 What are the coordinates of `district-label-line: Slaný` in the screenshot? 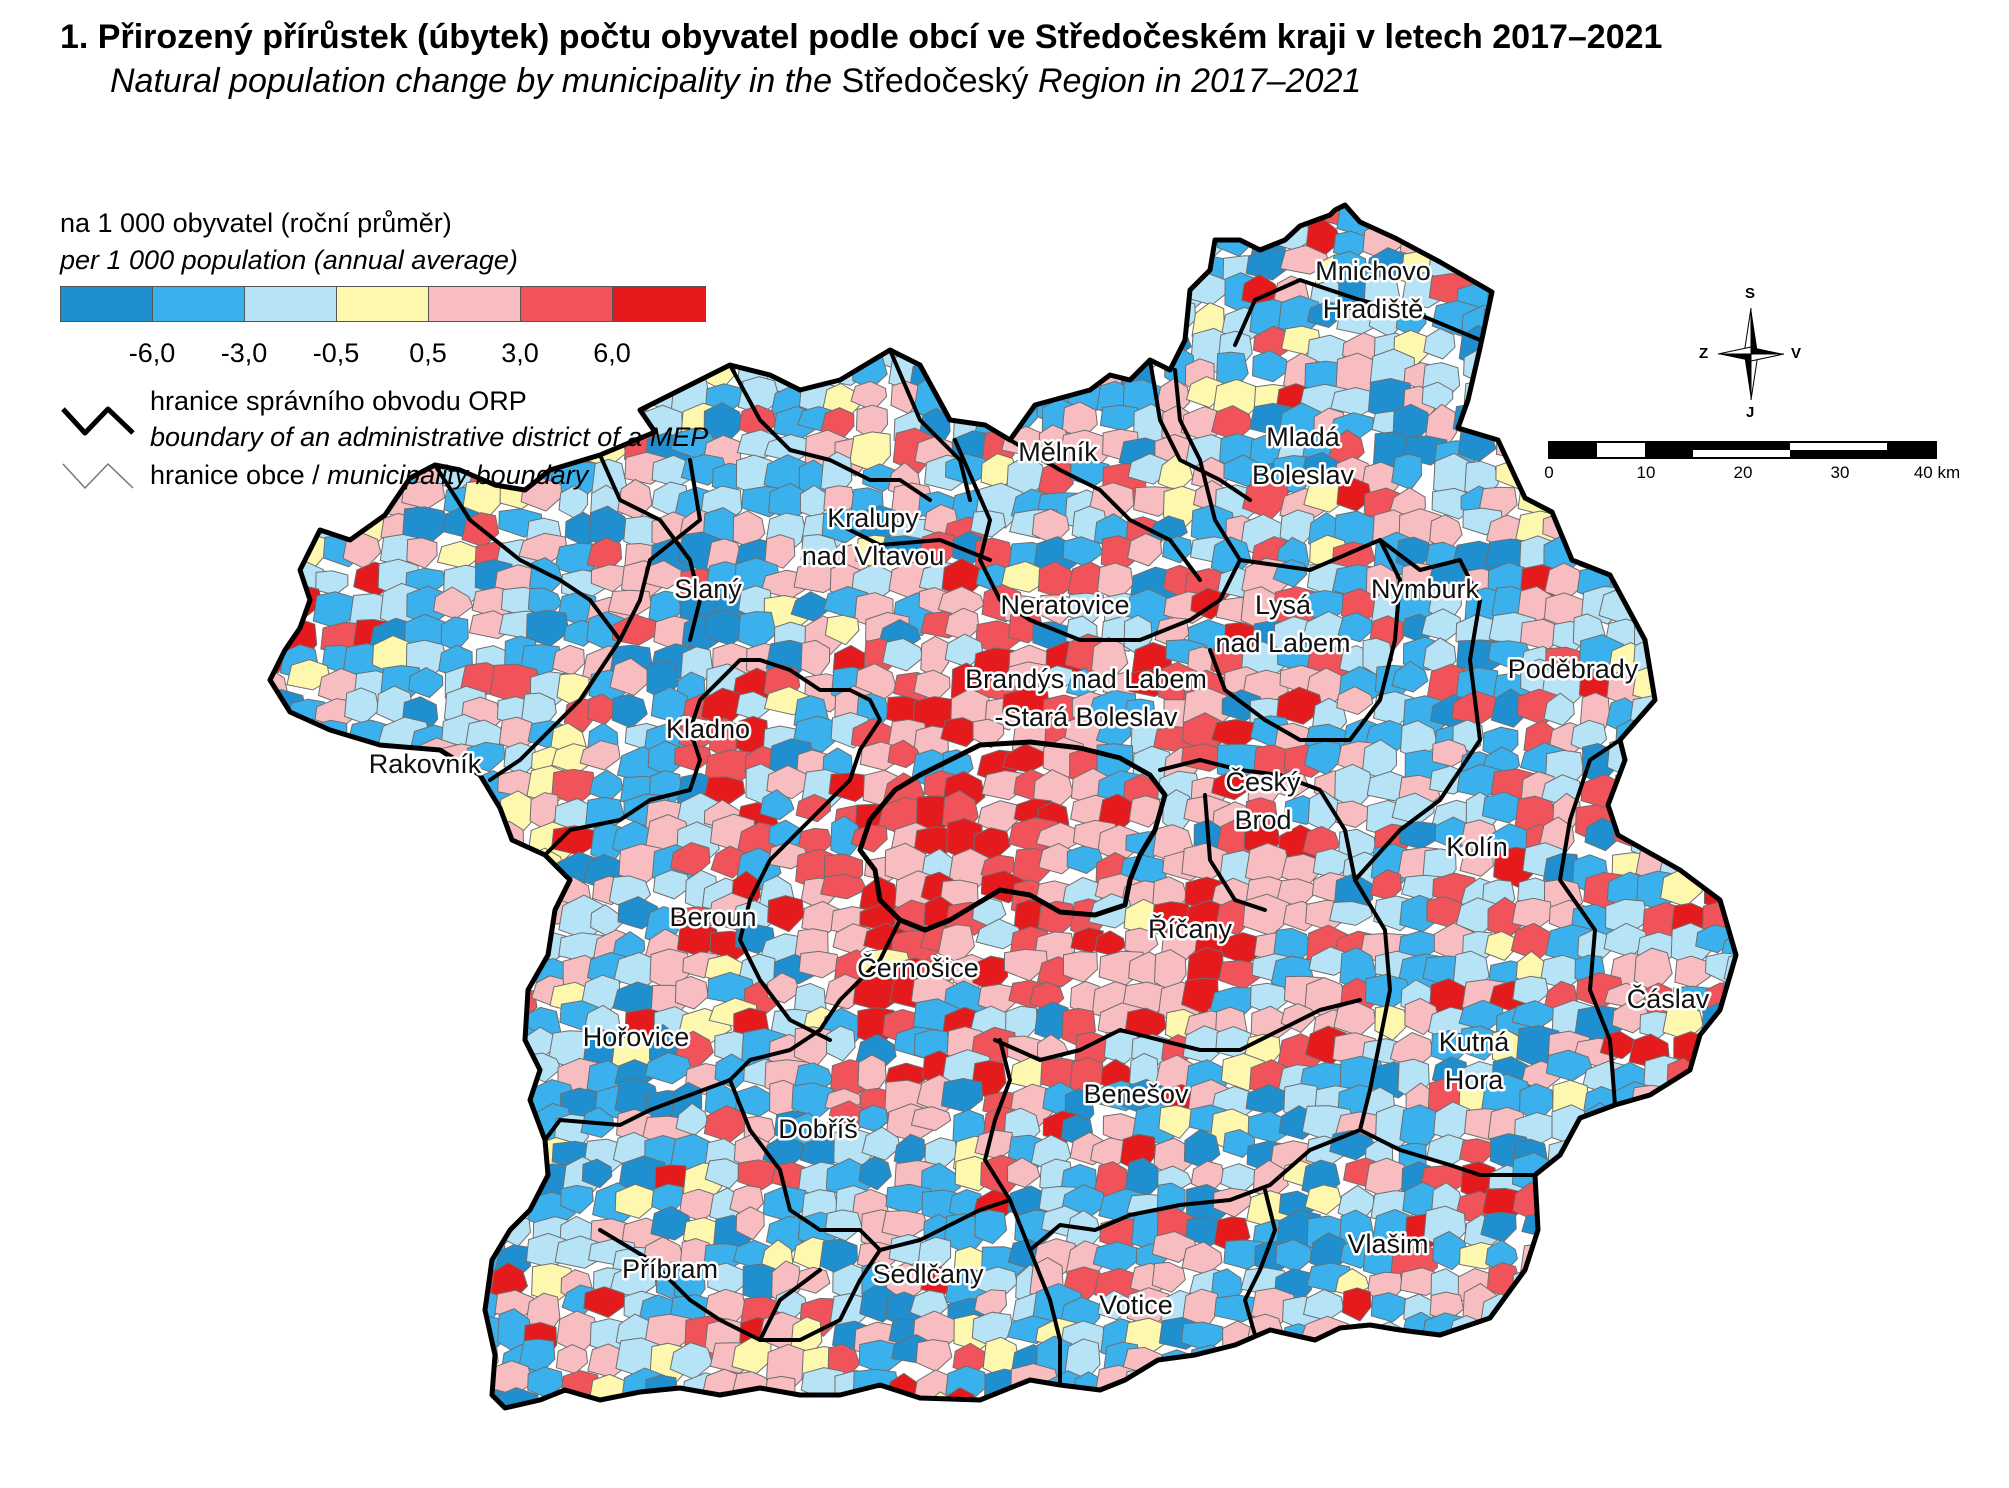 It's located at (708, 589).